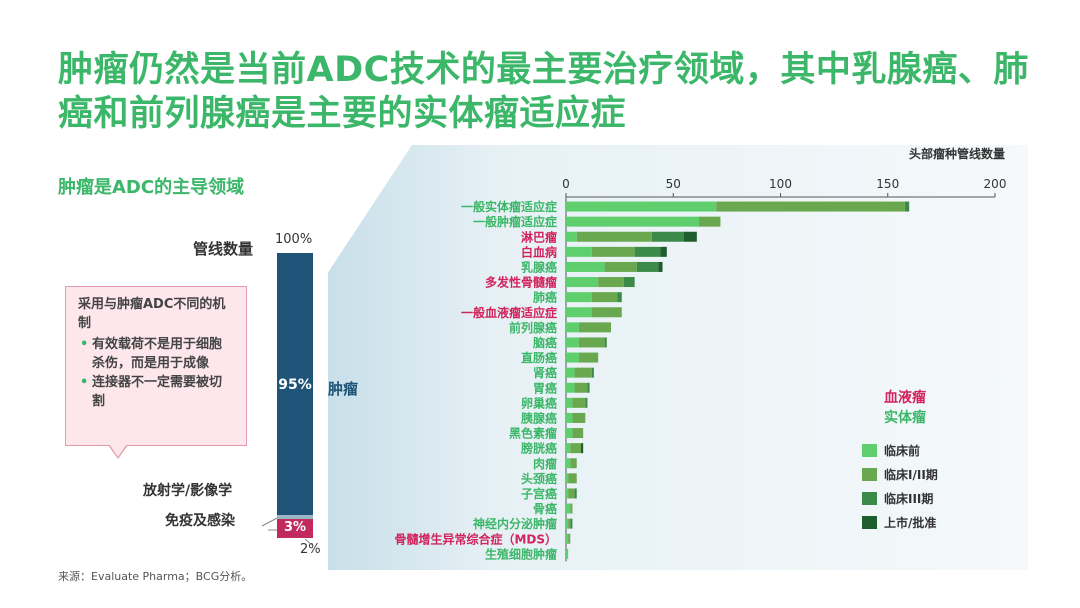 The width and height of the screenshot is (1080, 608). I want to click on category-label: 骨髓增生异常综合症（MDS）, so click(475, 538).